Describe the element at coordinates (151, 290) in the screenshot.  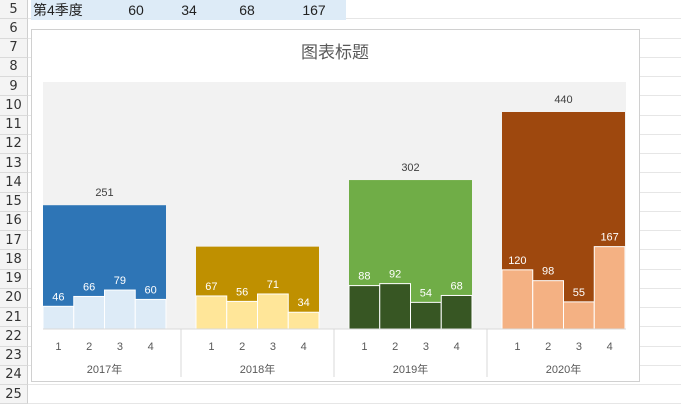
I see `quarter-label: 60` at that location.